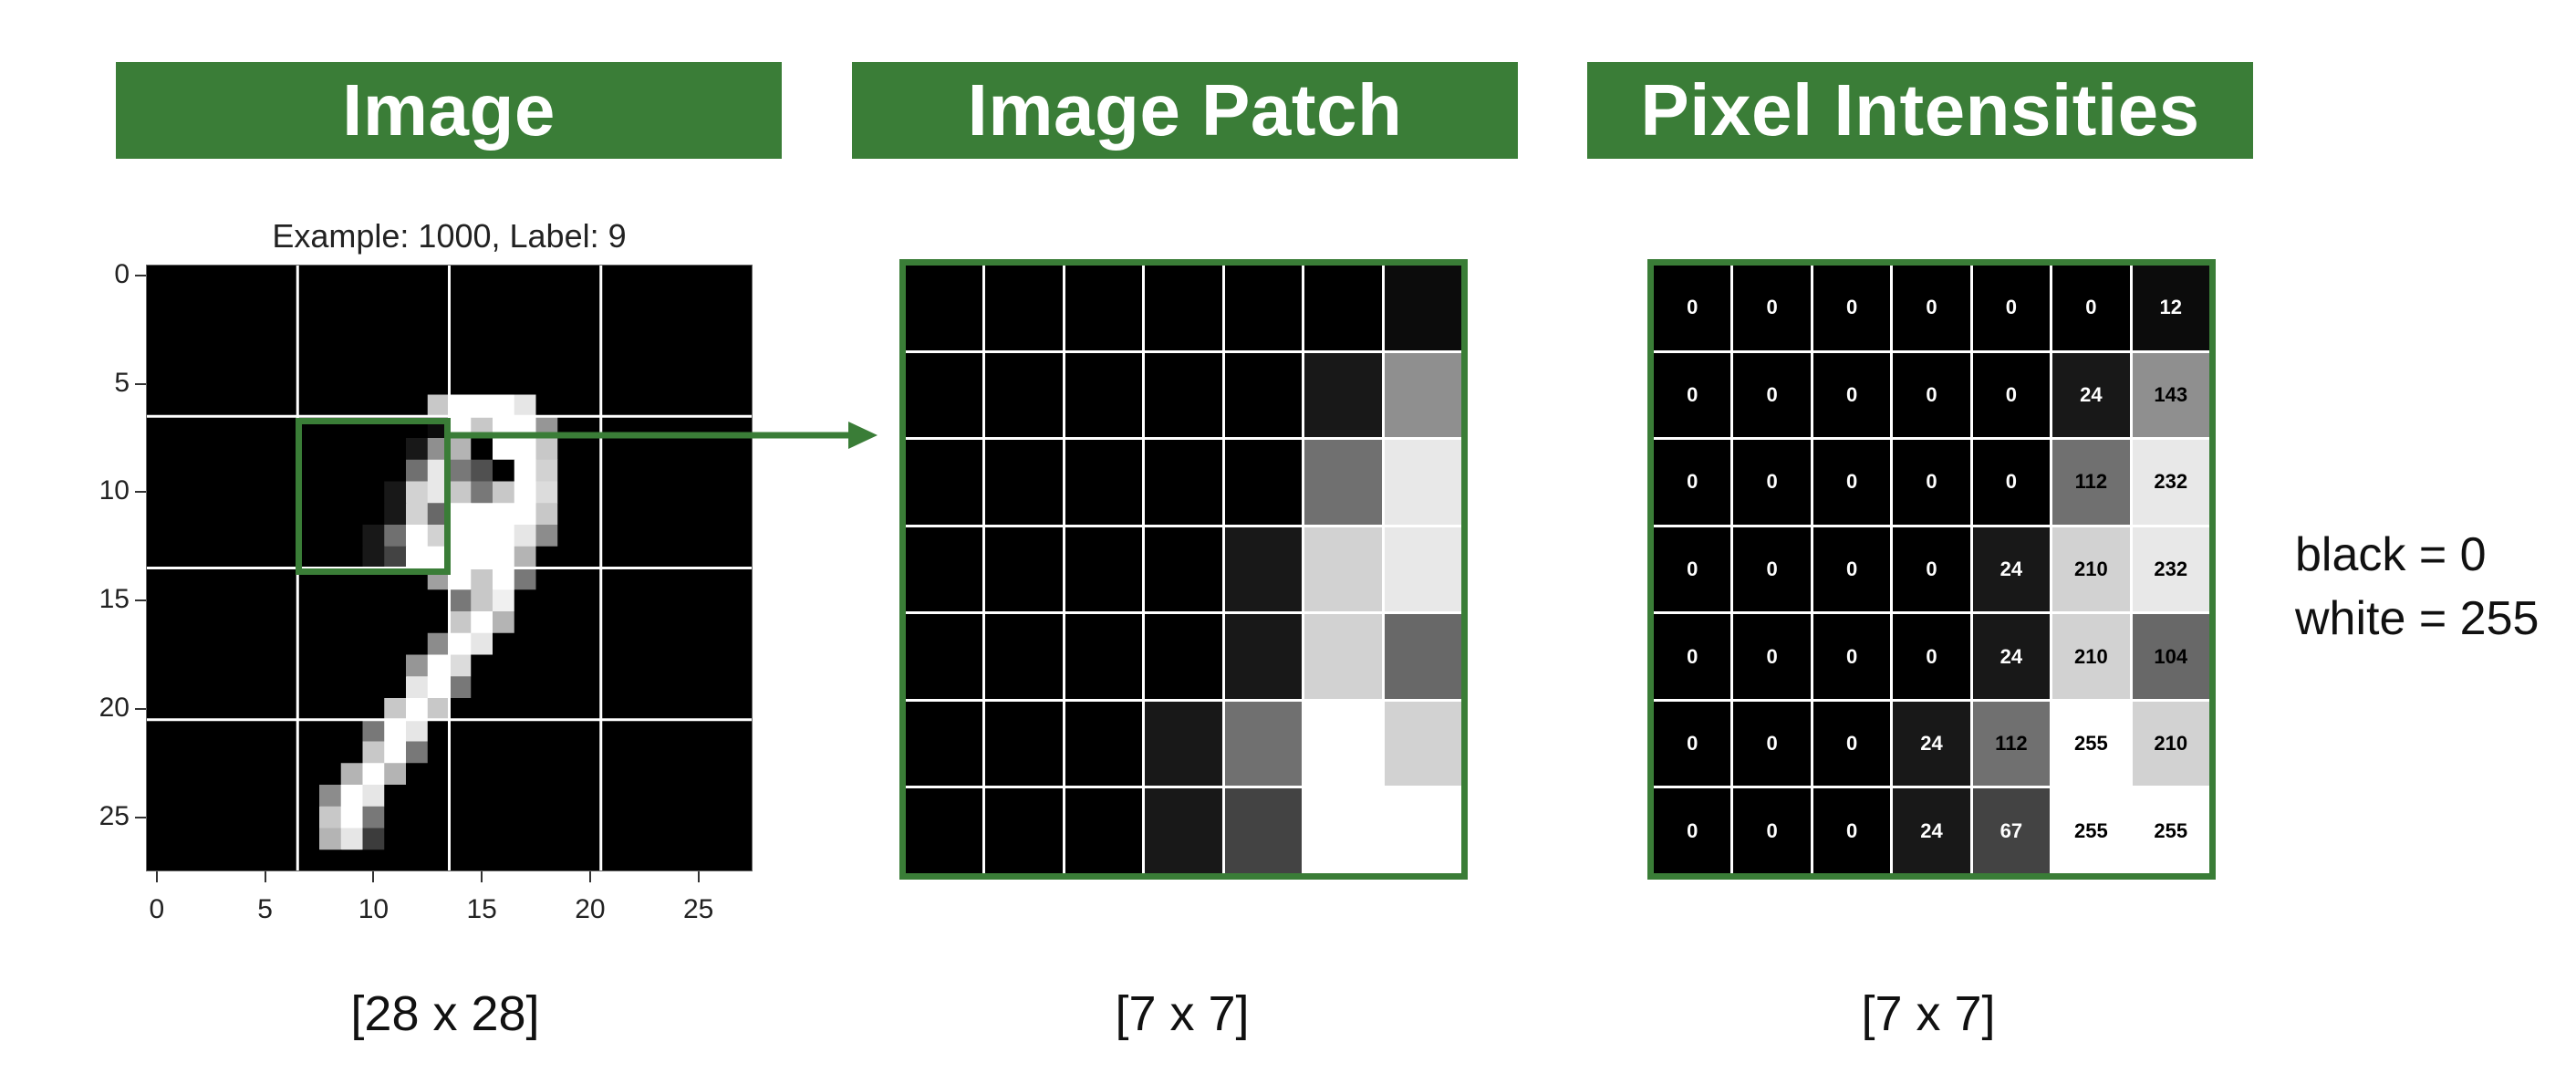  What do you see at coordinates (1185, 110) in the screenshot?
I see `image-patch-header: Image Patch` at bounding box center [1185, 110].